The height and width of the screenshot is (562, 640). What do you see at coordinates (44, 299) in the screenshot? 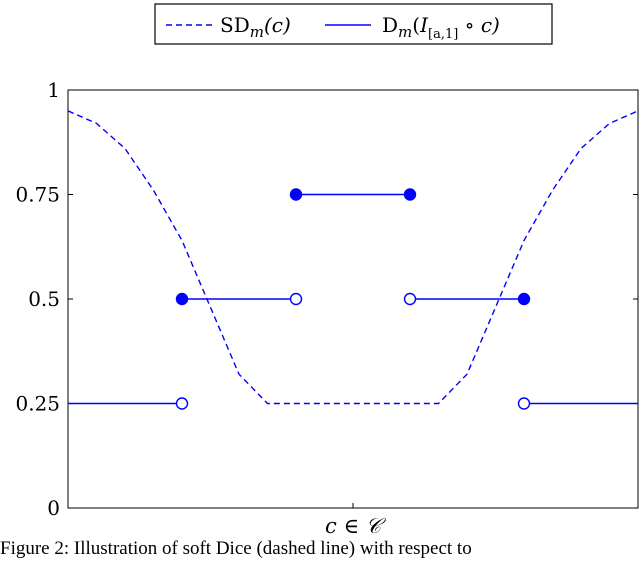
I see `y-tick-label: 0.5` at bounding box center [44, 299].